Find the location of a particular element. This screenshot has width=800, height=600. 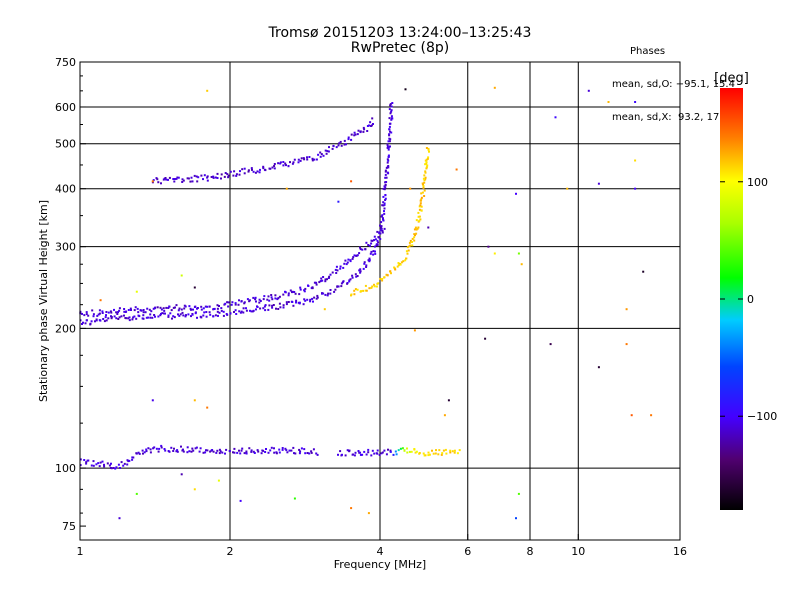

x-tick-label: 4 is located at coordinates (380, 551).